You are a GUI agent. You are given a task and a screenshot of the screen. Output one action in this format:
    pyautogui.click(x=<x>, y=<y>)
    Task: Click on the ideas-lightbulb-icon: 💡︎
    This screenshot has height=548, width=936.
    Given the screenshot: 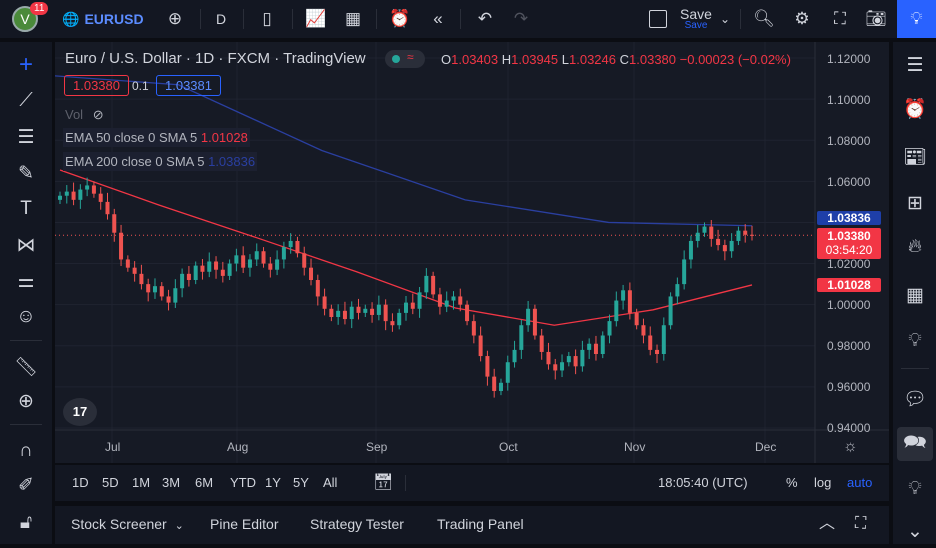 What is the action you would take?
    pyautogui.click(x=915, y=340)
    